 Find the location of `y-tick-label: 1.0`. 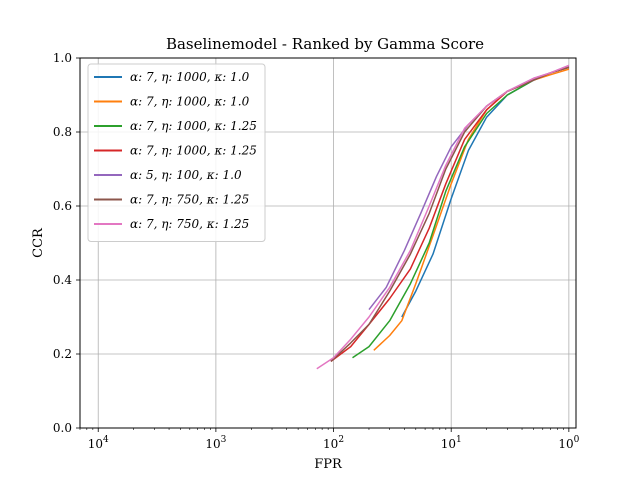

y-tick-label: 1.0 is located at coordinates (62, 58).